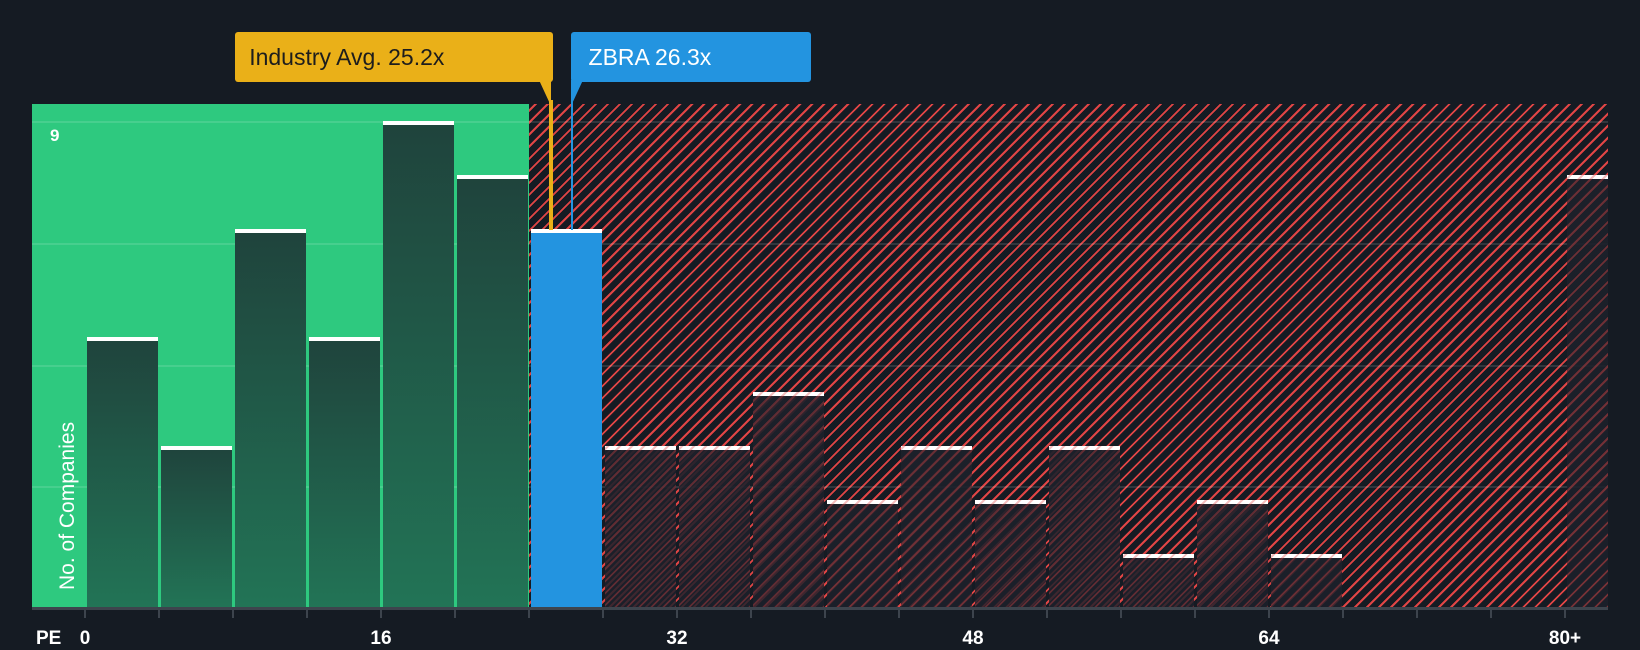 The image size is (1640, 650). Describe the element at coordinates (85, 638) in the screenshot. I see `x-tick-label: 0` at that location.